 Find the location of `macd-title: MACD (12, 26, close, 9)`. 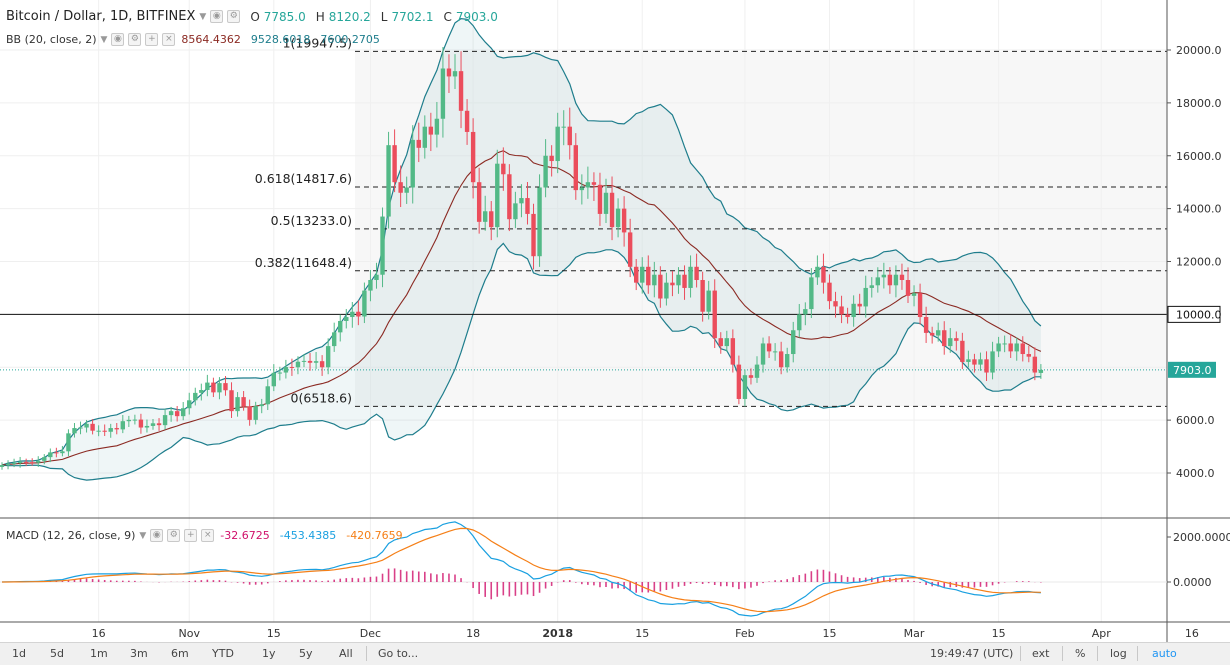

macd-title: MACD (12, 26, close, 9) is located at coordinates (71, 535).